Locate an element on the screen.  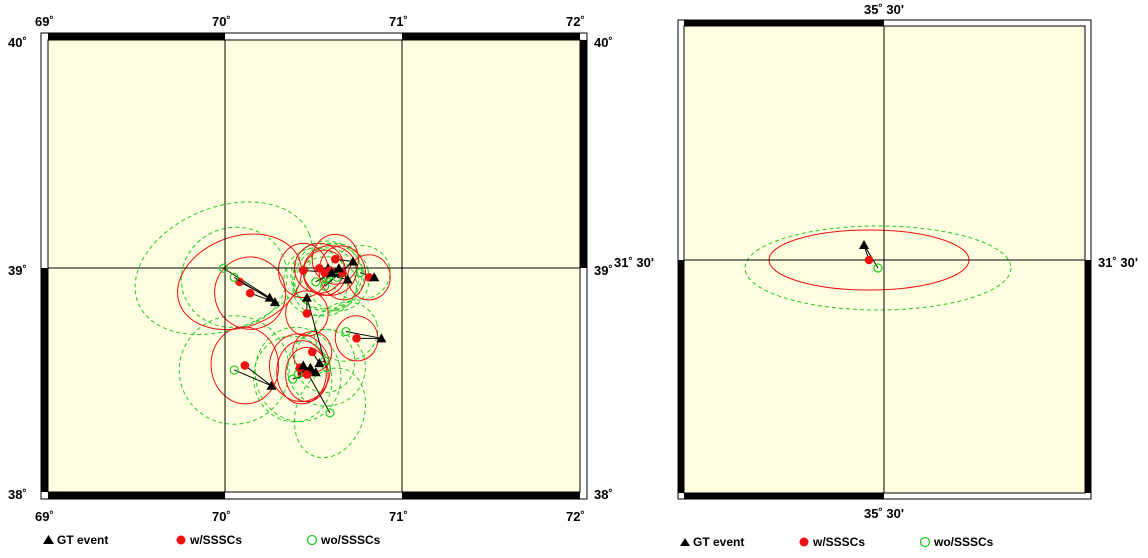
left-event-3-location-without-sssc is located at coordinates (326, 368).